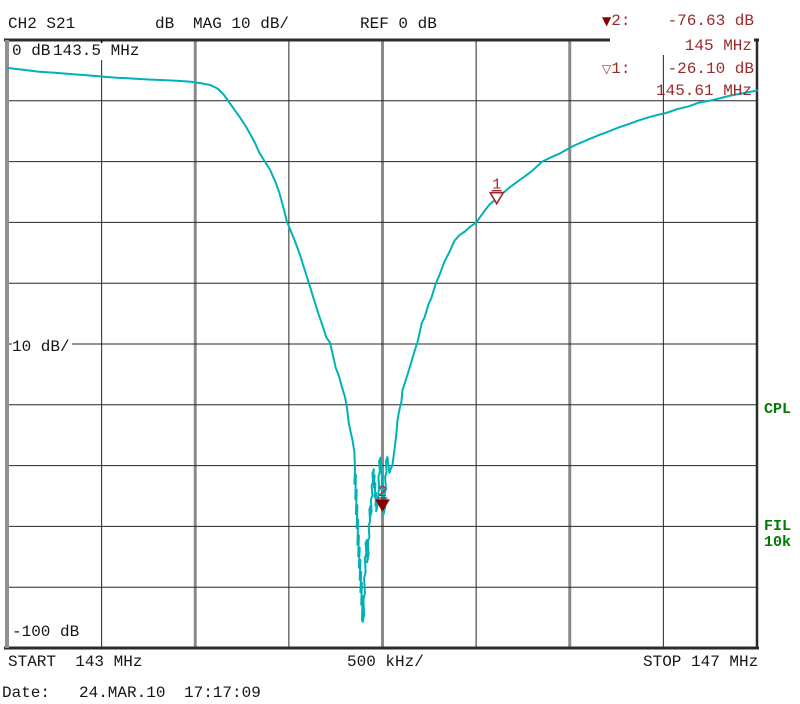  I want to click on marker1-readout: ▽1: -26.10 dB, so click(678, 69).